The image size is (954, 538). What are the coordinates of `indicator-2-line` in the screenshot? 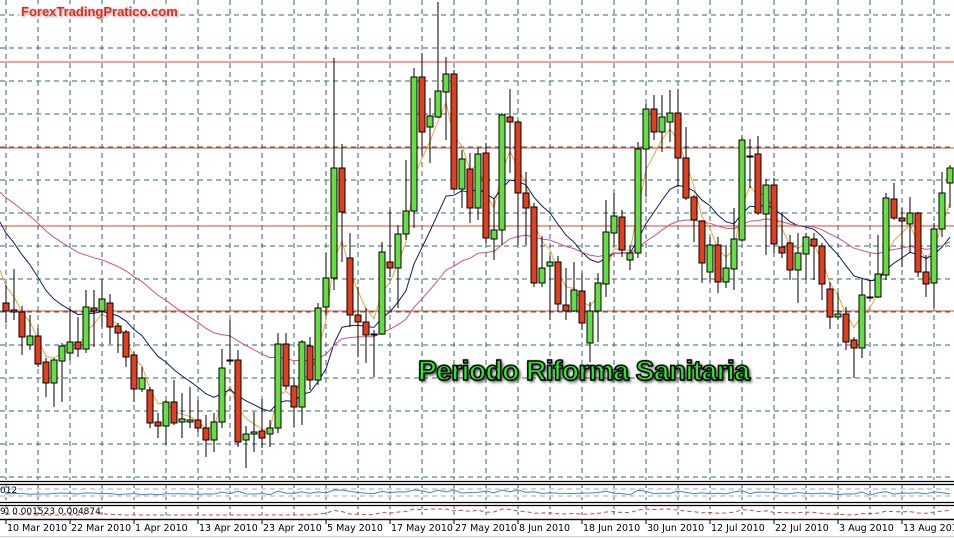 It's located at (478, 512).